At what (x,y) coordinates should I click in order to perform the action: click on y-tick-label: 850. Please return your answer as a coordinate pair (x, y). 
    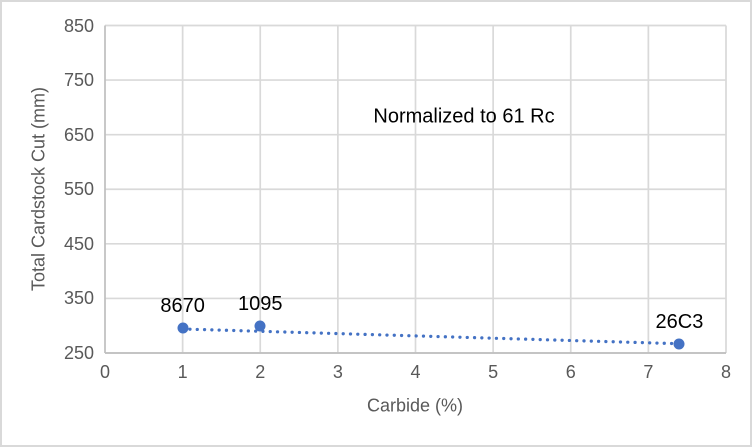
    Looking at the image, I should click on (78, 25).